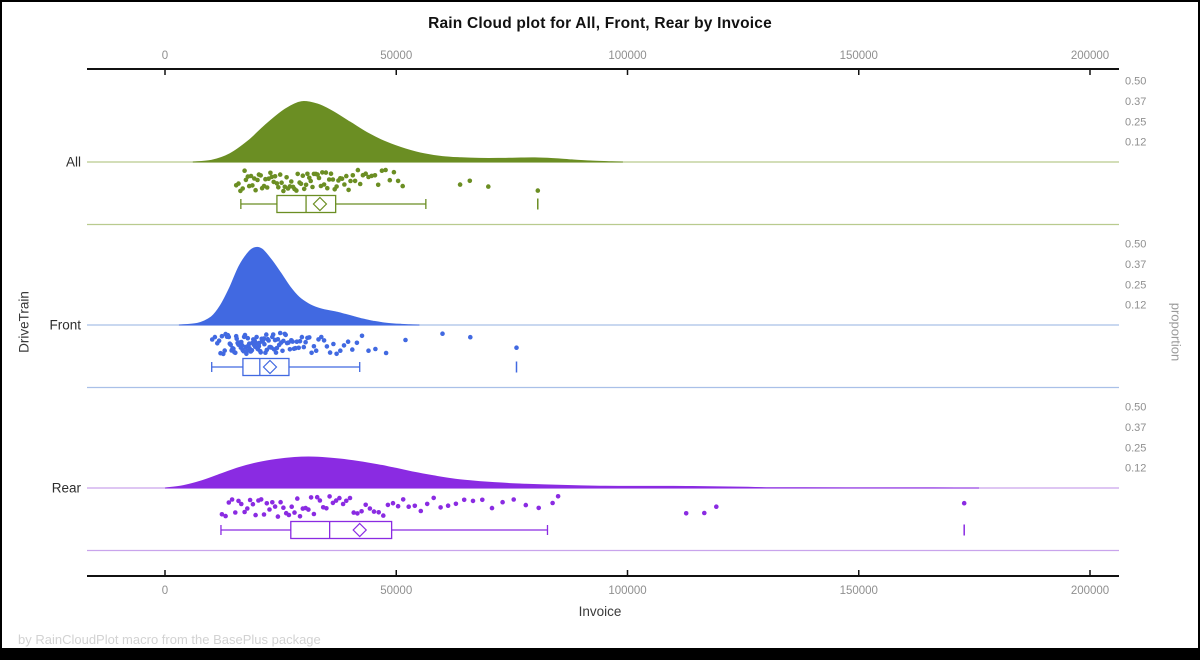  What do you see at coordinates (1135, 143) in the screenshot?
I see `proportion-tick-label: 0.12` at bounding box center [1135, 143].